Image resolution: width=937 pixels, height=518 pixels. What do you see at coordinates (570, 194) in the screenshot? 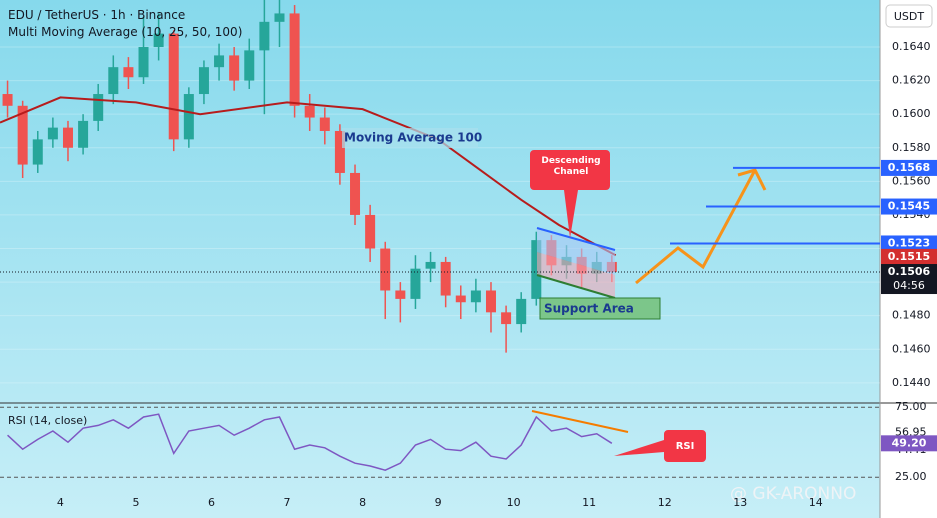
I see `callout-box` at bounding box center [570, 194].